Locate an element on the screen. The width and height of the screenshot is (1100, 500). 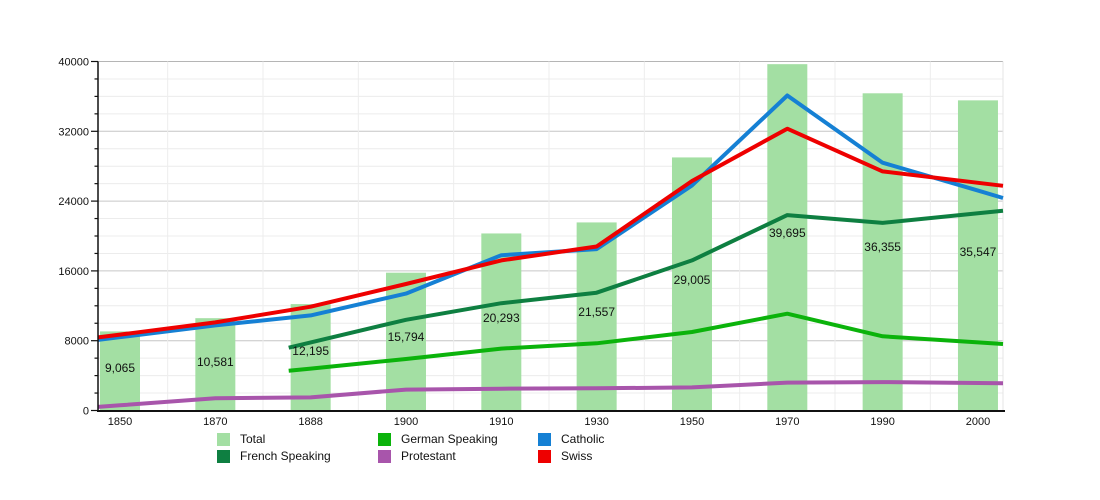
y-axis-label: 24000 is located at coordinates (73, 202).